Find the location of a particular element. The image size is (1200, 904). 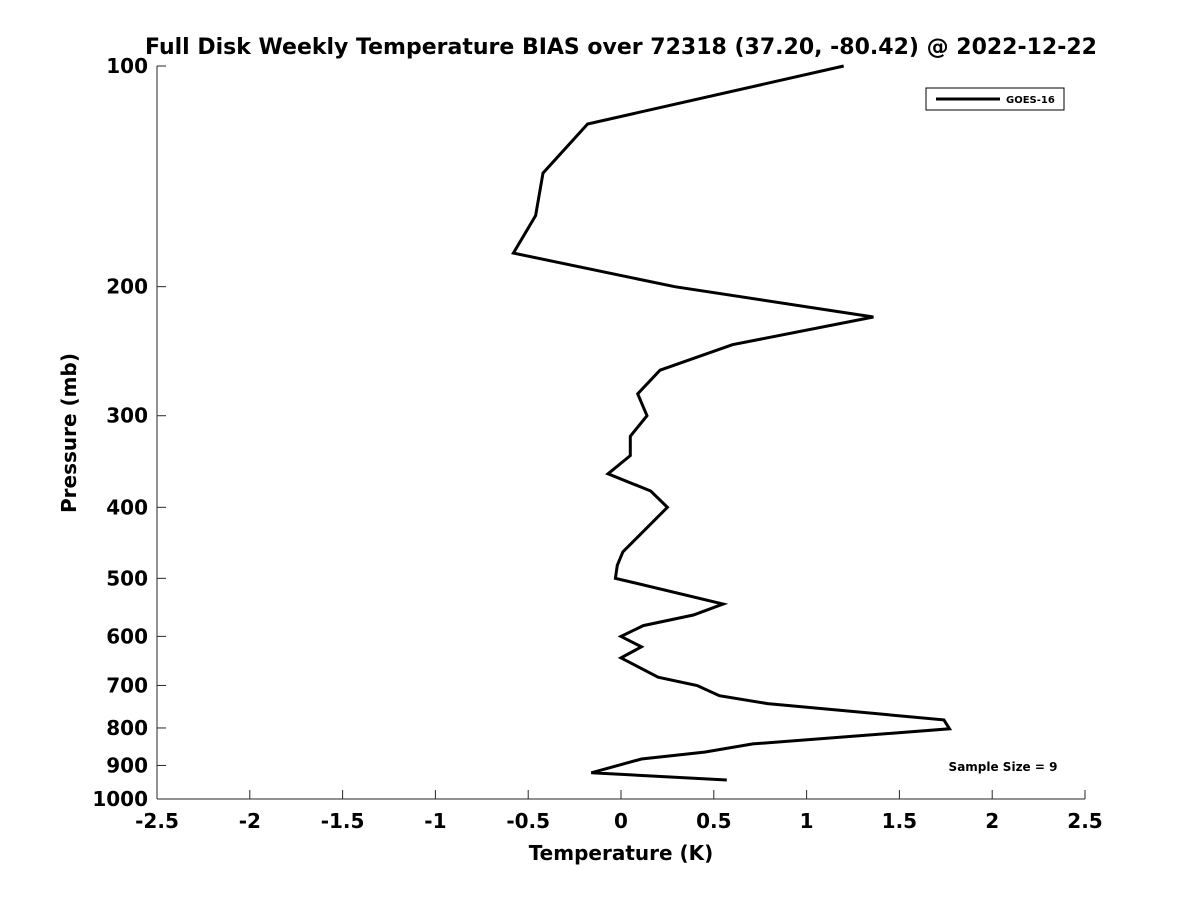

x-tick-label: 1 is located at coordinates (807, 821).